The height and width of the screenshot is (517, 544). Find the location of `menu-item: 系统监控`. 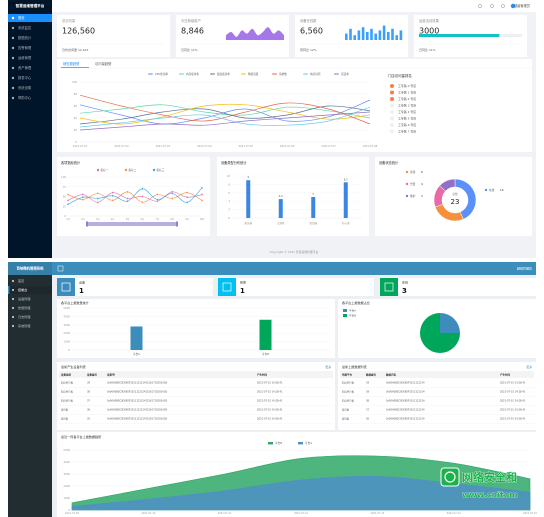

menu-item: 系统监控 is located at coordinates (25, 27).